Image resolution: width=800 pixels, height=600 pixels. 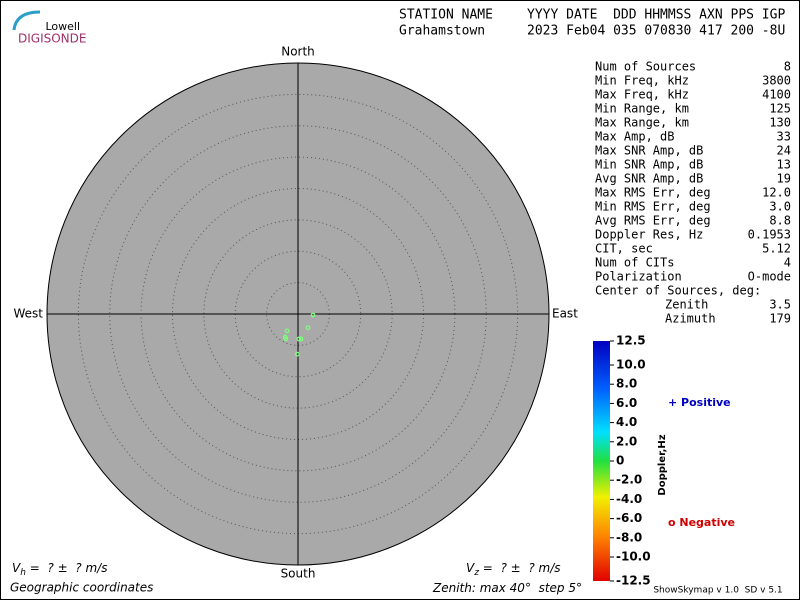 I want to click on stat-value: 3800, so click(x=776, y=81).